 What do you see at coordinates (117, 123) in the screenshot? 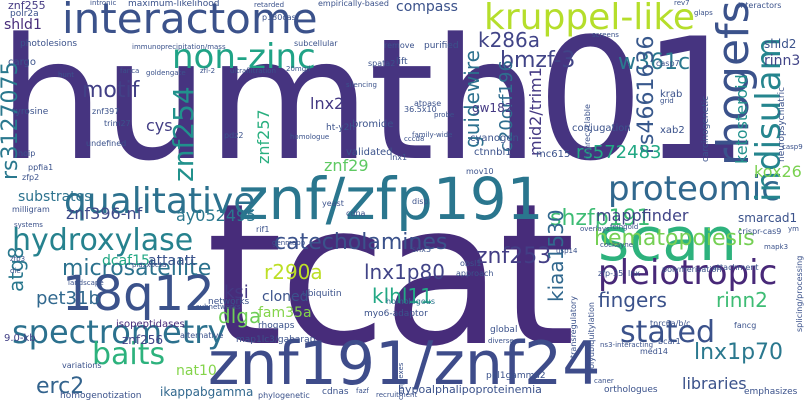
I see `word-trim27: trim27` at bounding box center [117, 123].